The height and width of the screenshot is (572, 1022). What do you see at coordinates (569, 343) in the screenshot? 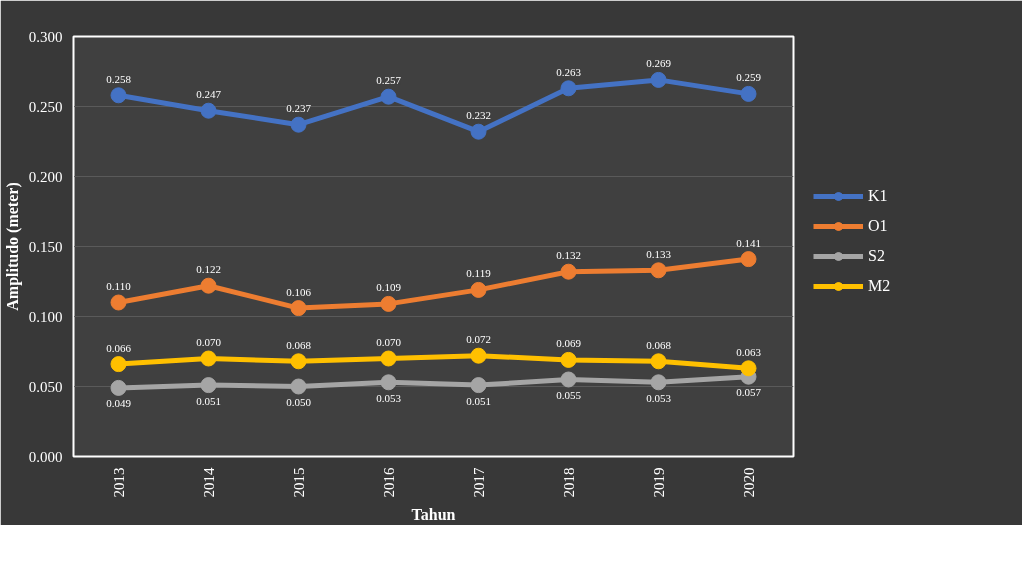
I see `data-label: 0.069` at bounding box center [569, 343].